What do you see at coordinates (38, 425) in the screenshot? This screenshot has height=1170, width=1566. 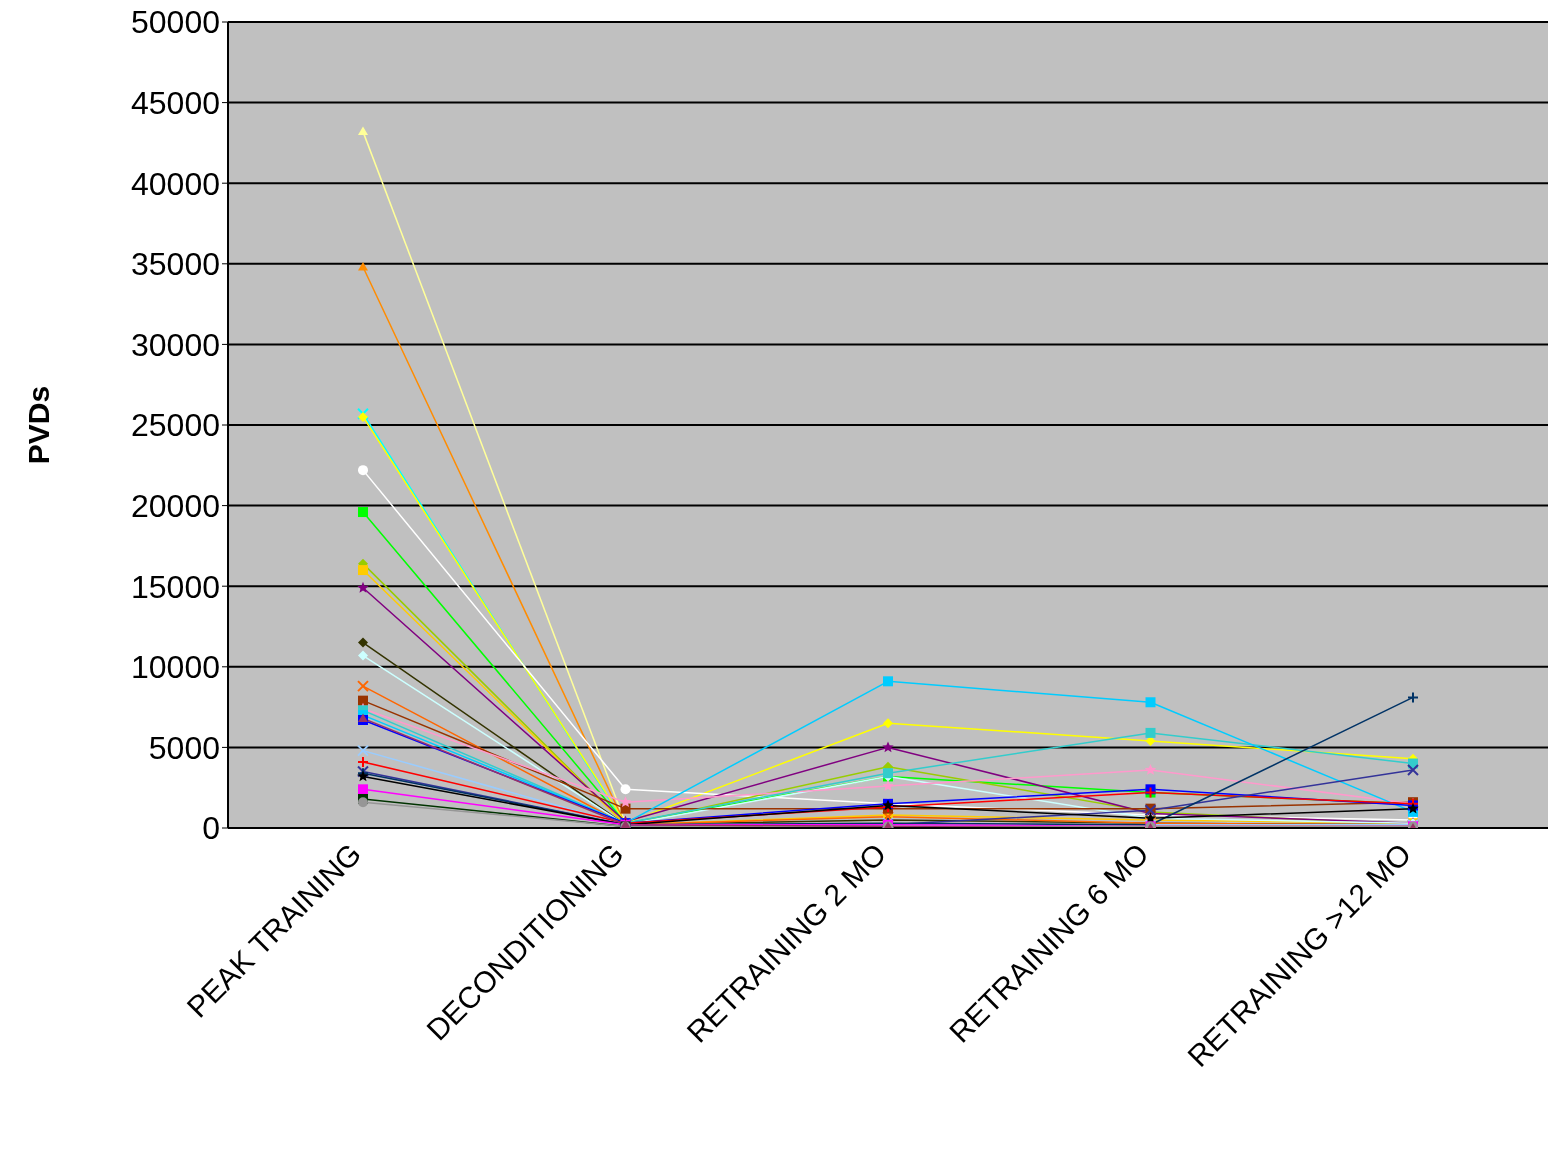 I see `y-axis-title: PVDs` at bounding box center [38, 425].